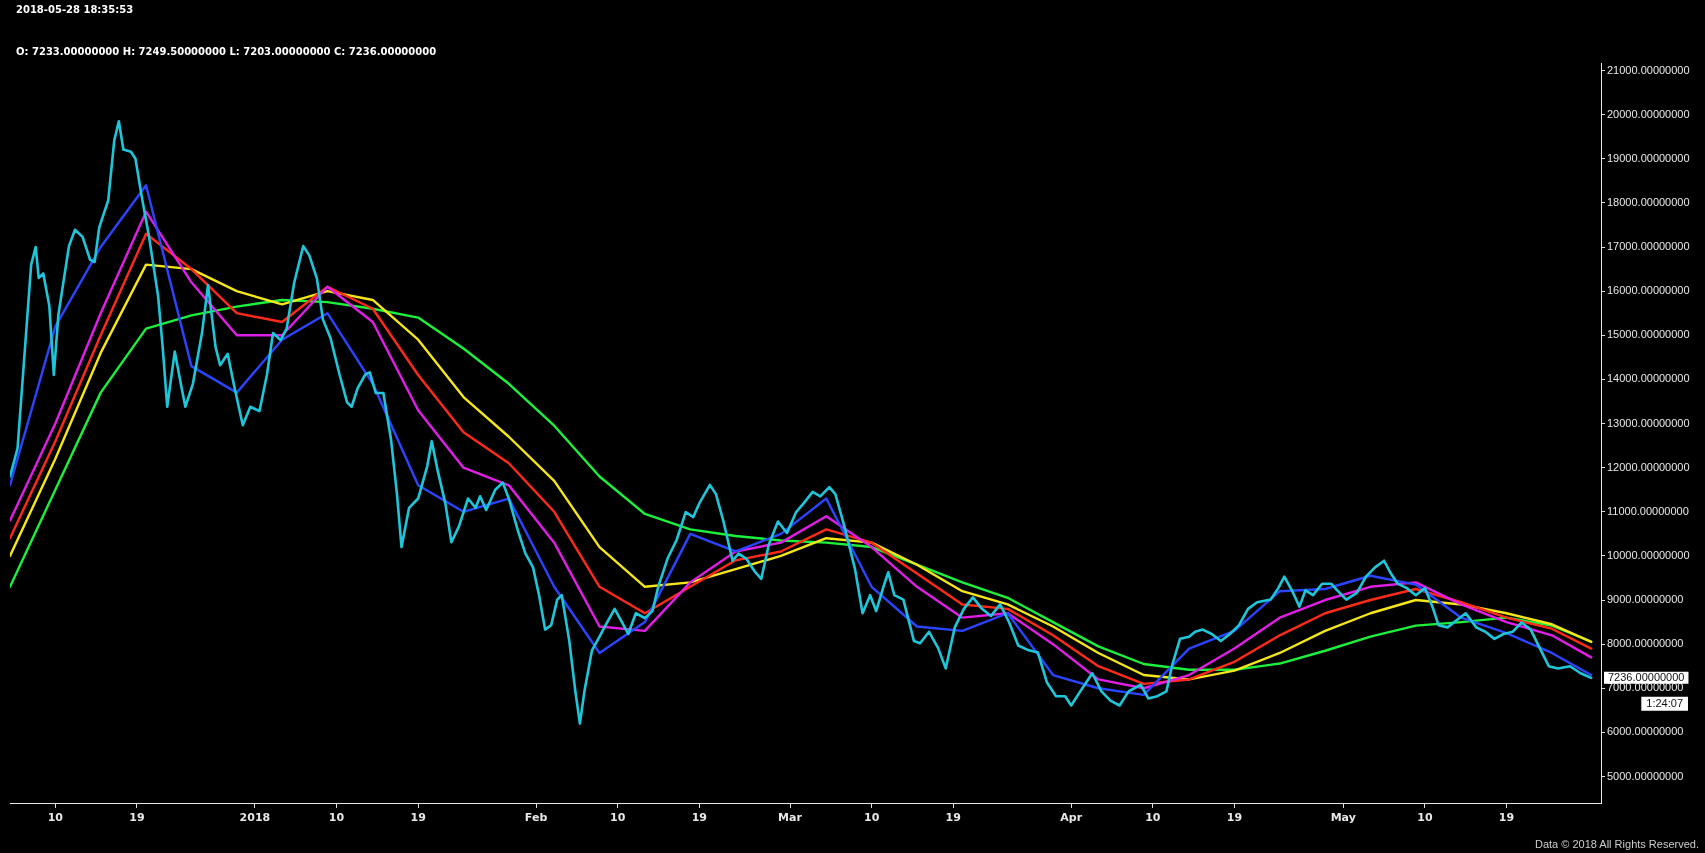 This screenshot has width=1705, height=853. Describe the element at coordinates (1648, 69) in the screenshot. I see `y-tick-label: 21000.00000000` at that location.